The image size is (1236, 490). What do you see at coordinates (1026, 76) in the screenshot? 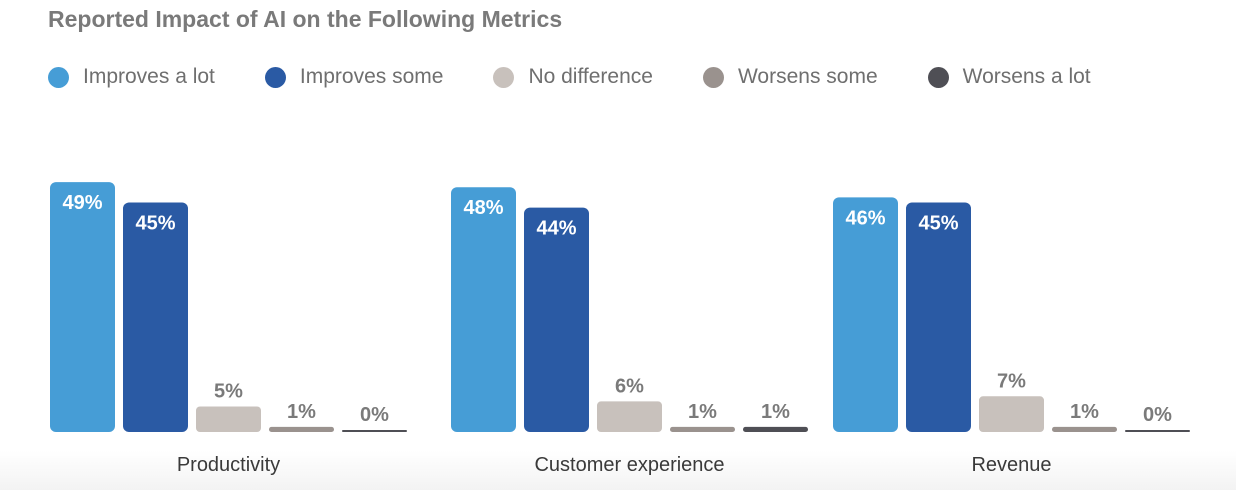
I see `legend-label: Worsens a lot` at bounding box center [1026, 76].